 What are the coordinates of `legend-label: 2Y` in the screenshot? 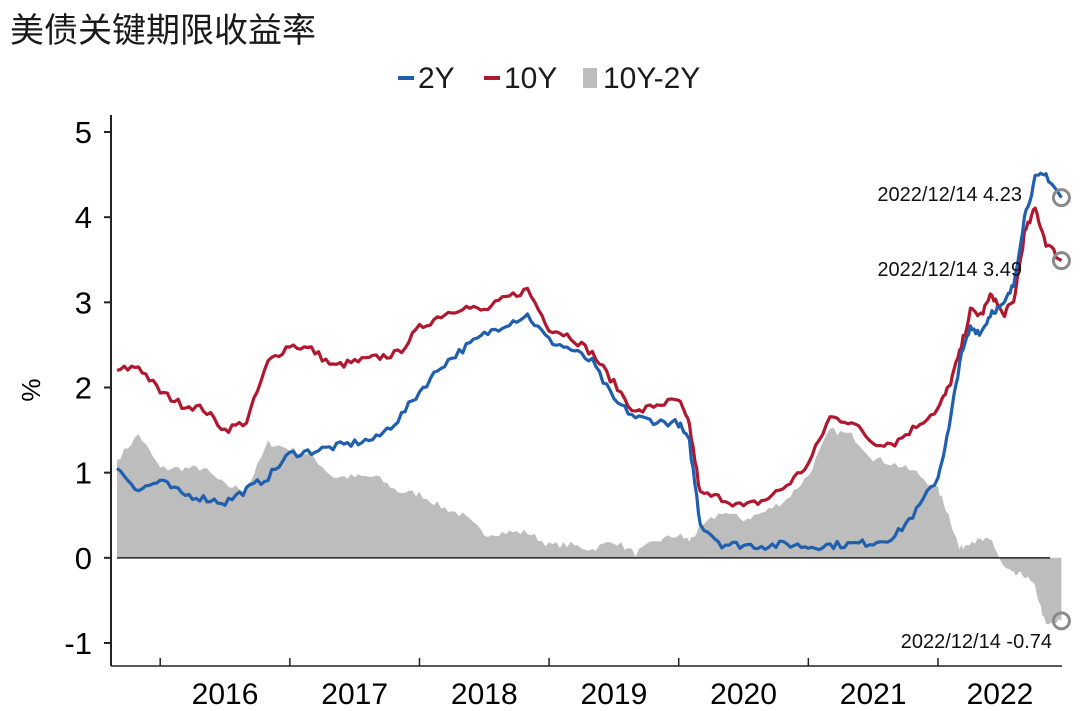 It's located at (436, 78).